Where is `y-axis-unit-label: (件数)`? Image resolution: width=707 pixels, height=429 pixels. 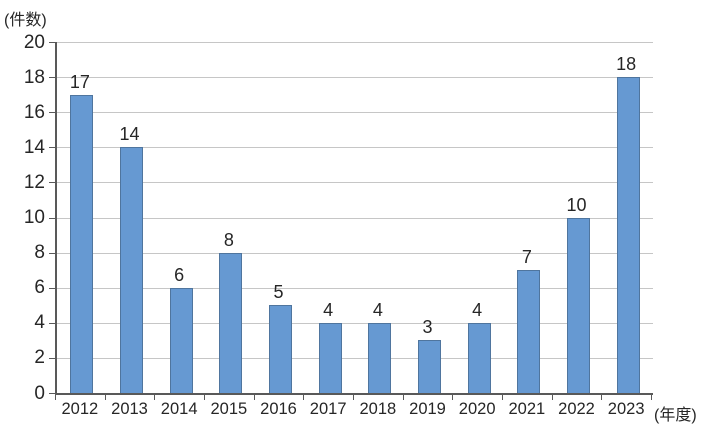
y-axis-unit-label: (件数) is located at coordinates (25, 20).